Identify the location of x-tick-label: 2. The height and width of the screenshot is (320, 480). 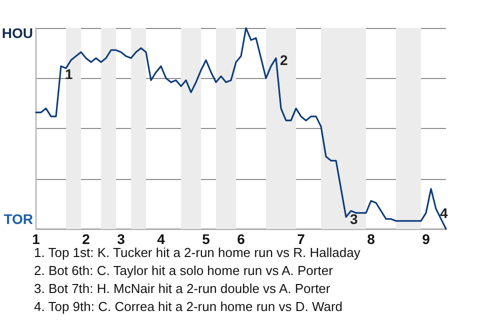
(86, 239).